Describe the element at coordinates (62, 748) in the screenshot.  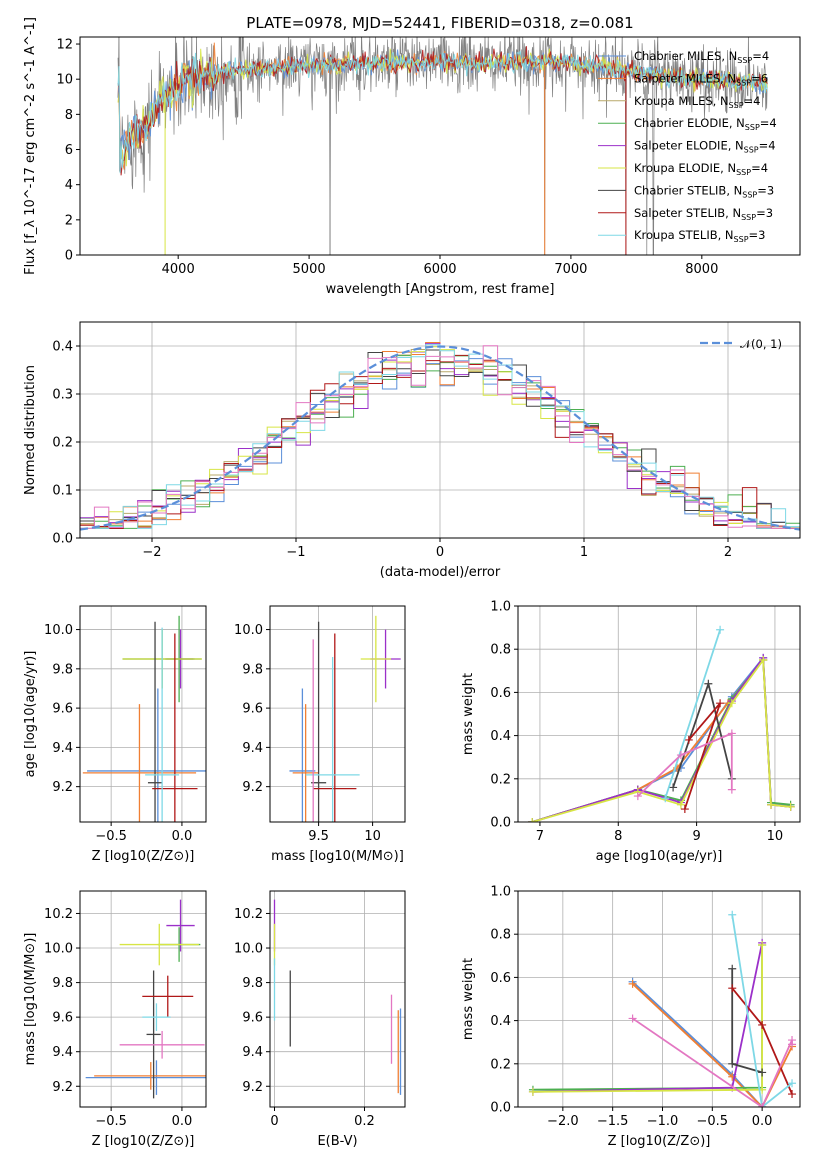
I see `y-tick-label: 9.4` at that location.